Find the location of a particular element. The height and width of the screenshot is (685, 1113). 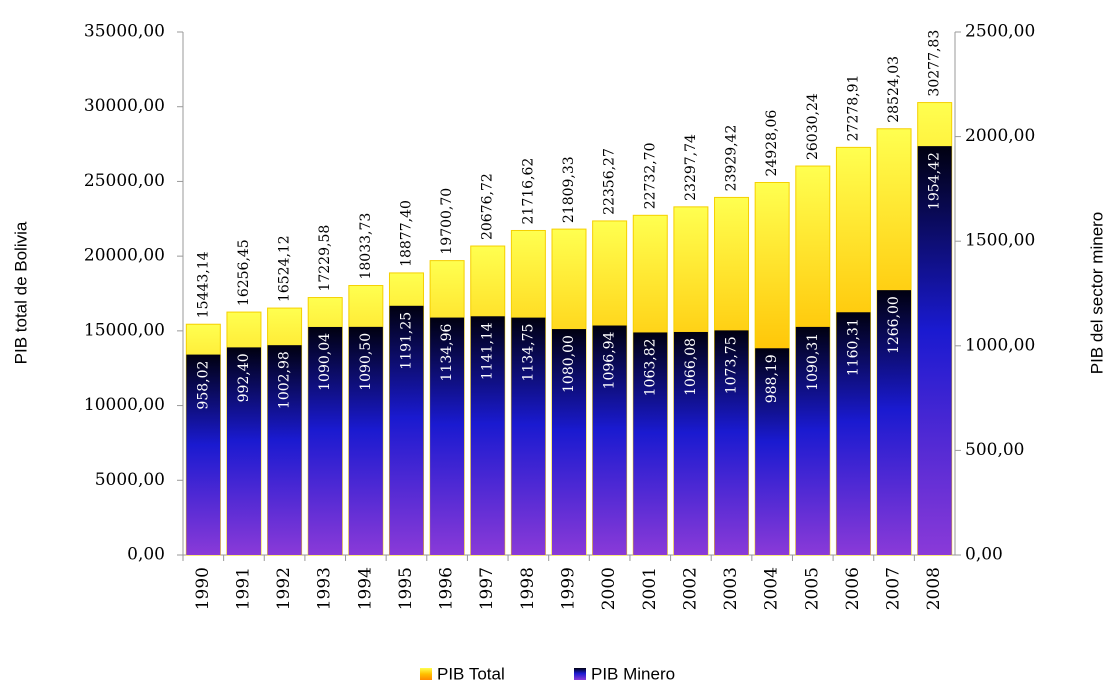

value-label: 23297,74 is located at coordinates (691, 167).